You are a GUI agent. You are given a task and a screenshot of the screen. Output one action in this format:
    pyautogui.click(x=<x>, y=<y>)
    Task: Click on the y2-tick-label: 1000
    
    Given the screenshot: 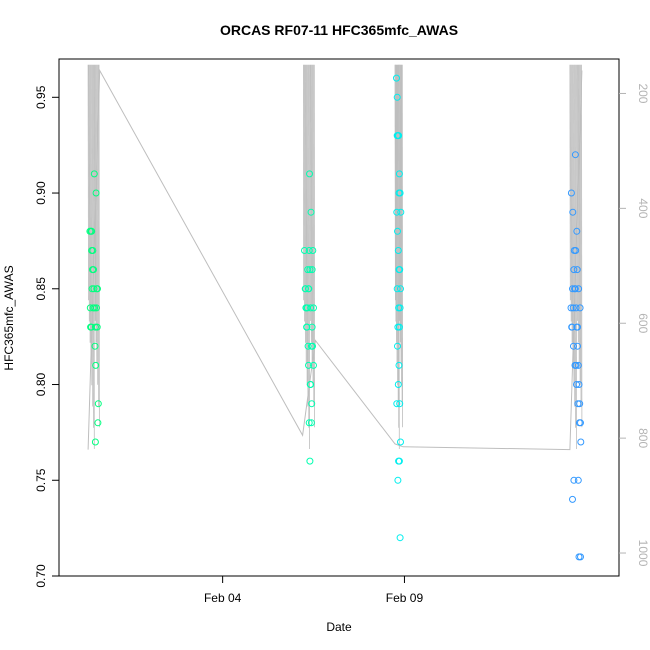 What is the action you would take?
    pyautogui.click(x=643, y=553)
    